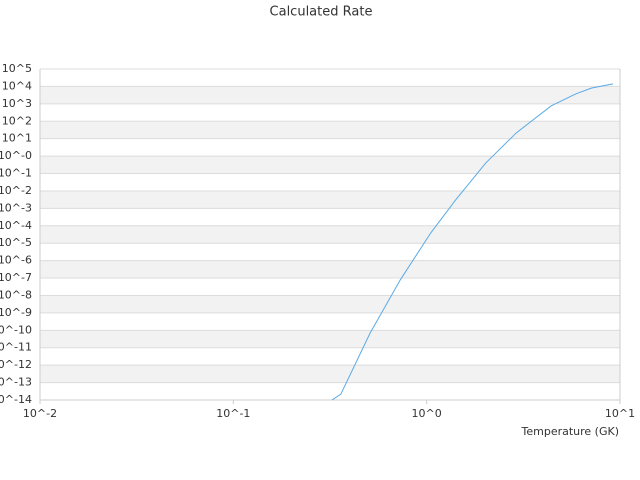 The image size is (640, 480). I want to click on y-tick-label: 10^5, so click(17, 68).